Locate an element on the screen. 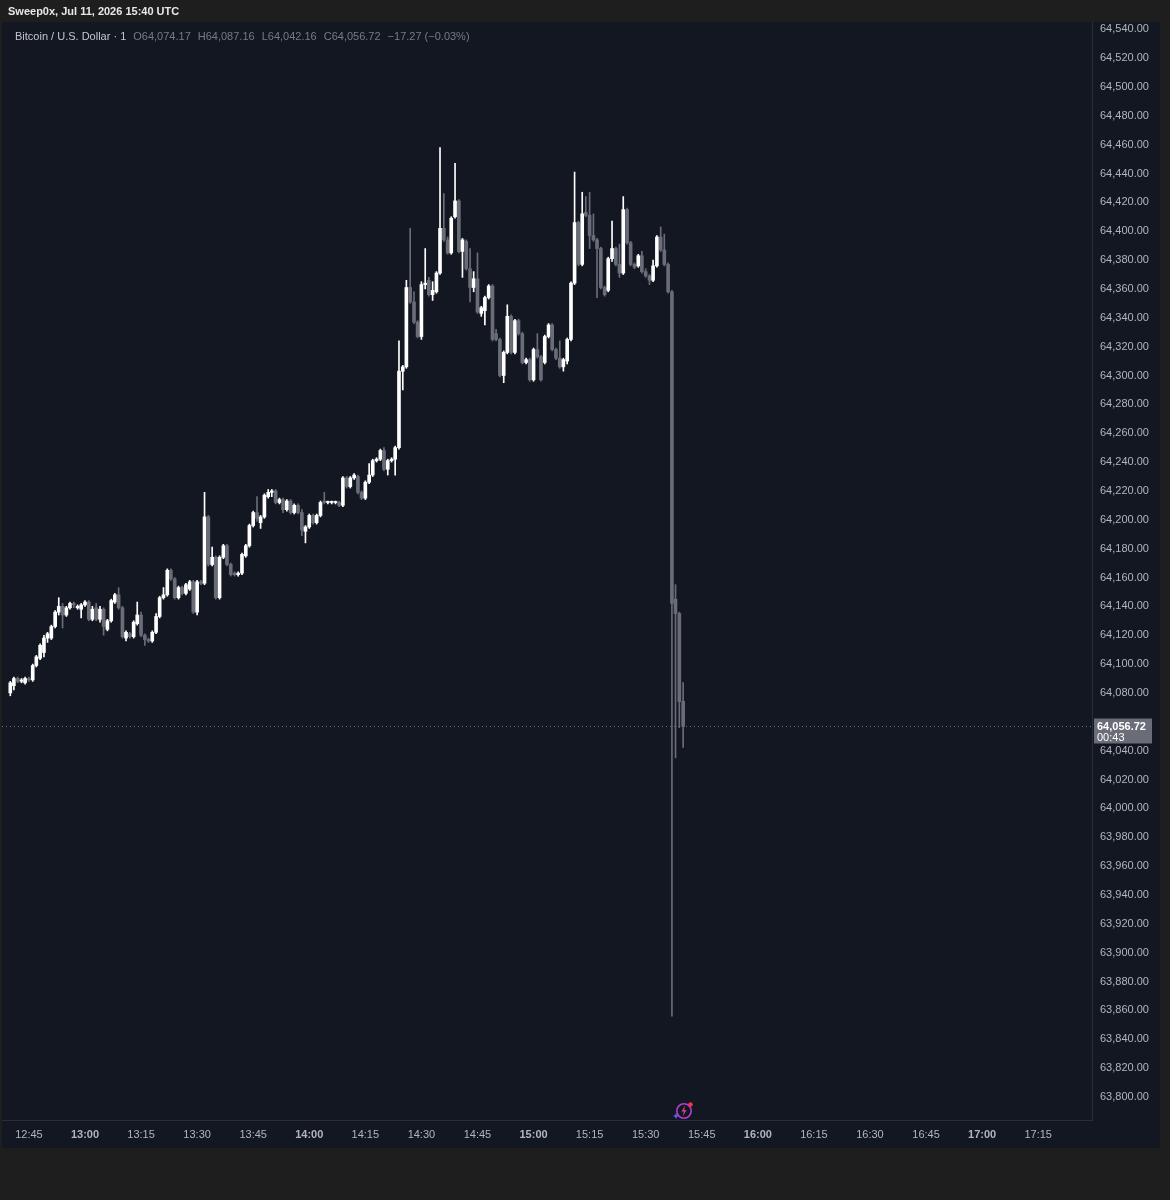 Image resolution: width=1170 pixels, height=1200 pixels. y-tick-label: 63,960.00 is located at coordinates (1124, 865).